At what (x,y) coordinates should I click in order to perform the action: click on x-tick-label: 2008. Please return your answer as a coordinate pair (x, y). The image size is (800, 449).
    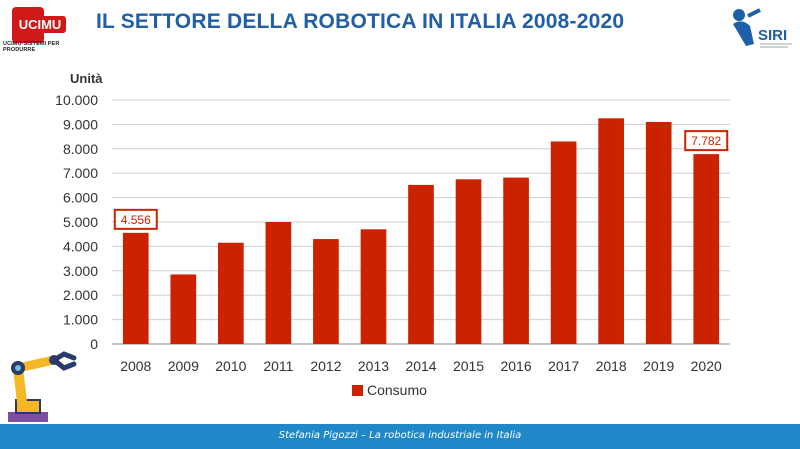
    Looking at the image, I should click on (135, 366).